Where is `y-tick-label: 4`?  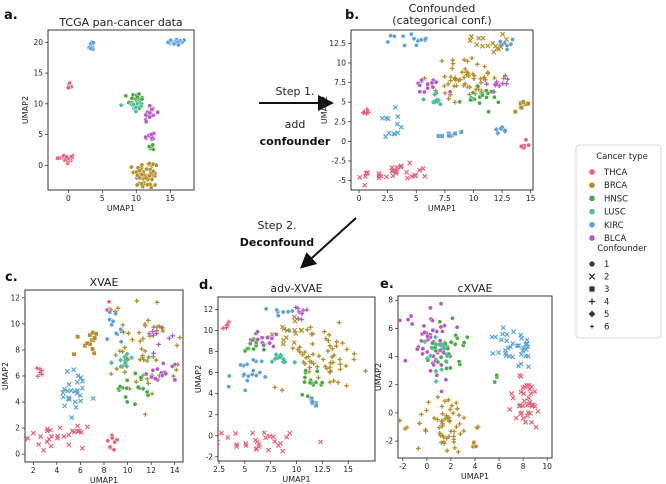
y-tick-label: 4 is located at coordinates (210, 393).